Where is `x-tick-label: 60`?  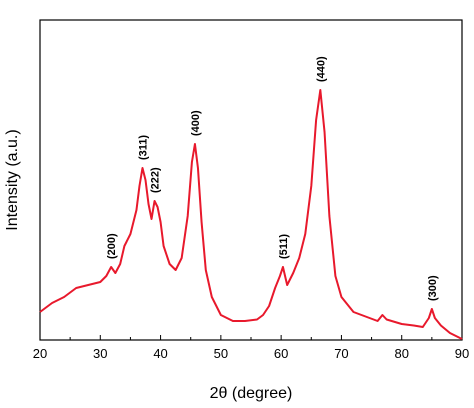 x-tick-label: 60 is located at coordinates (281, 353).